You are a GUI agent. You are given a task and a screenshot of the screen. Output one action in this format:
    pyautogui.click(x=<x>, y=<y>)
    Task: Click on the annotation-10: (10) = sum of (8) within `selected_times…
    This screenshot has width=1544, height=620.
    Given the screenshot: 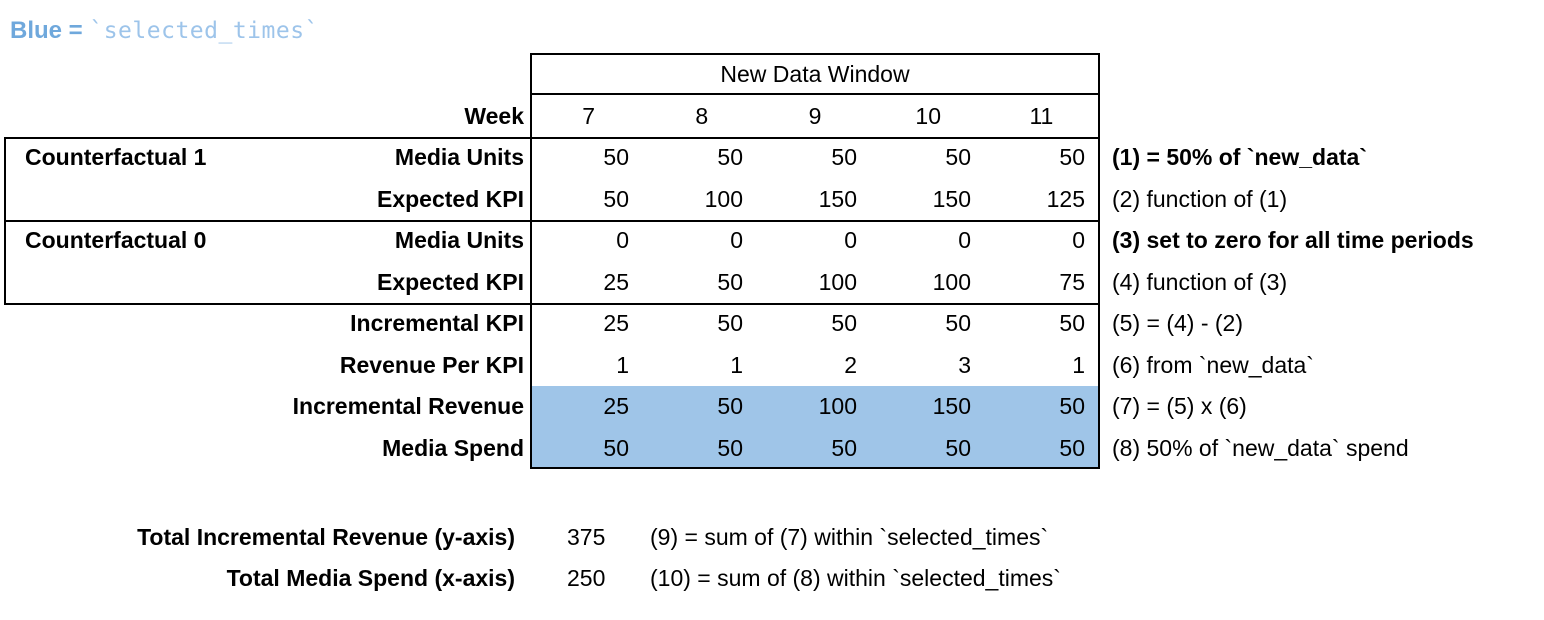 What is the action you would take?
    pyautogui.click(x=855, y=578)
    